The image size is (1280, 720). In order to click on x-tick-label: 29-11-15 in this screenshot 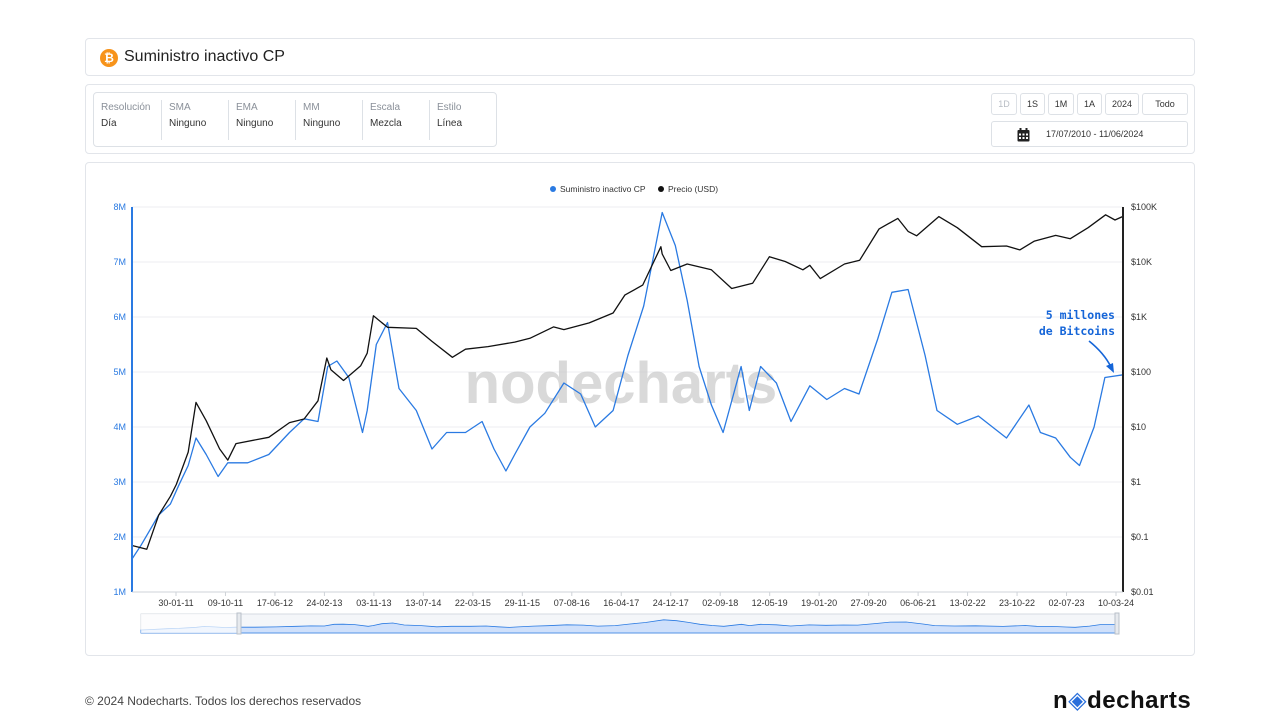, I will do `click(522, 603)`.